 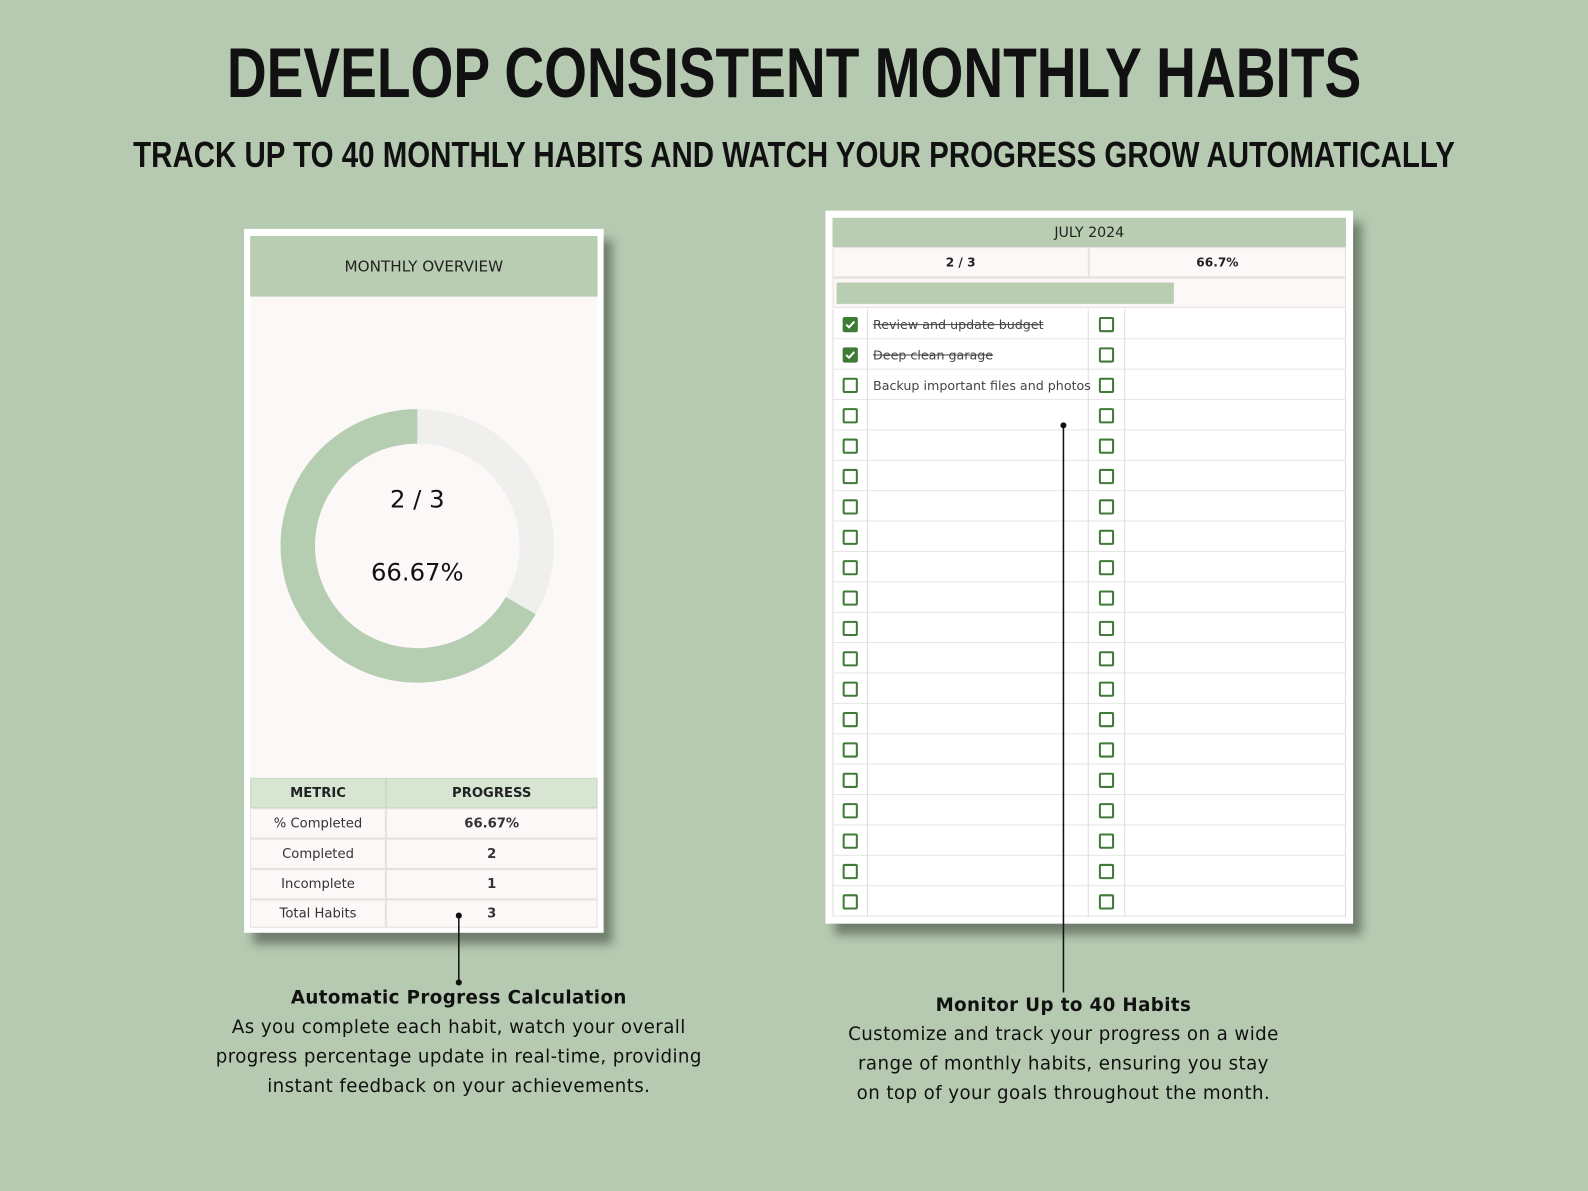 I want to click on table-cell: Incomplete, so click(x=318, y=884).